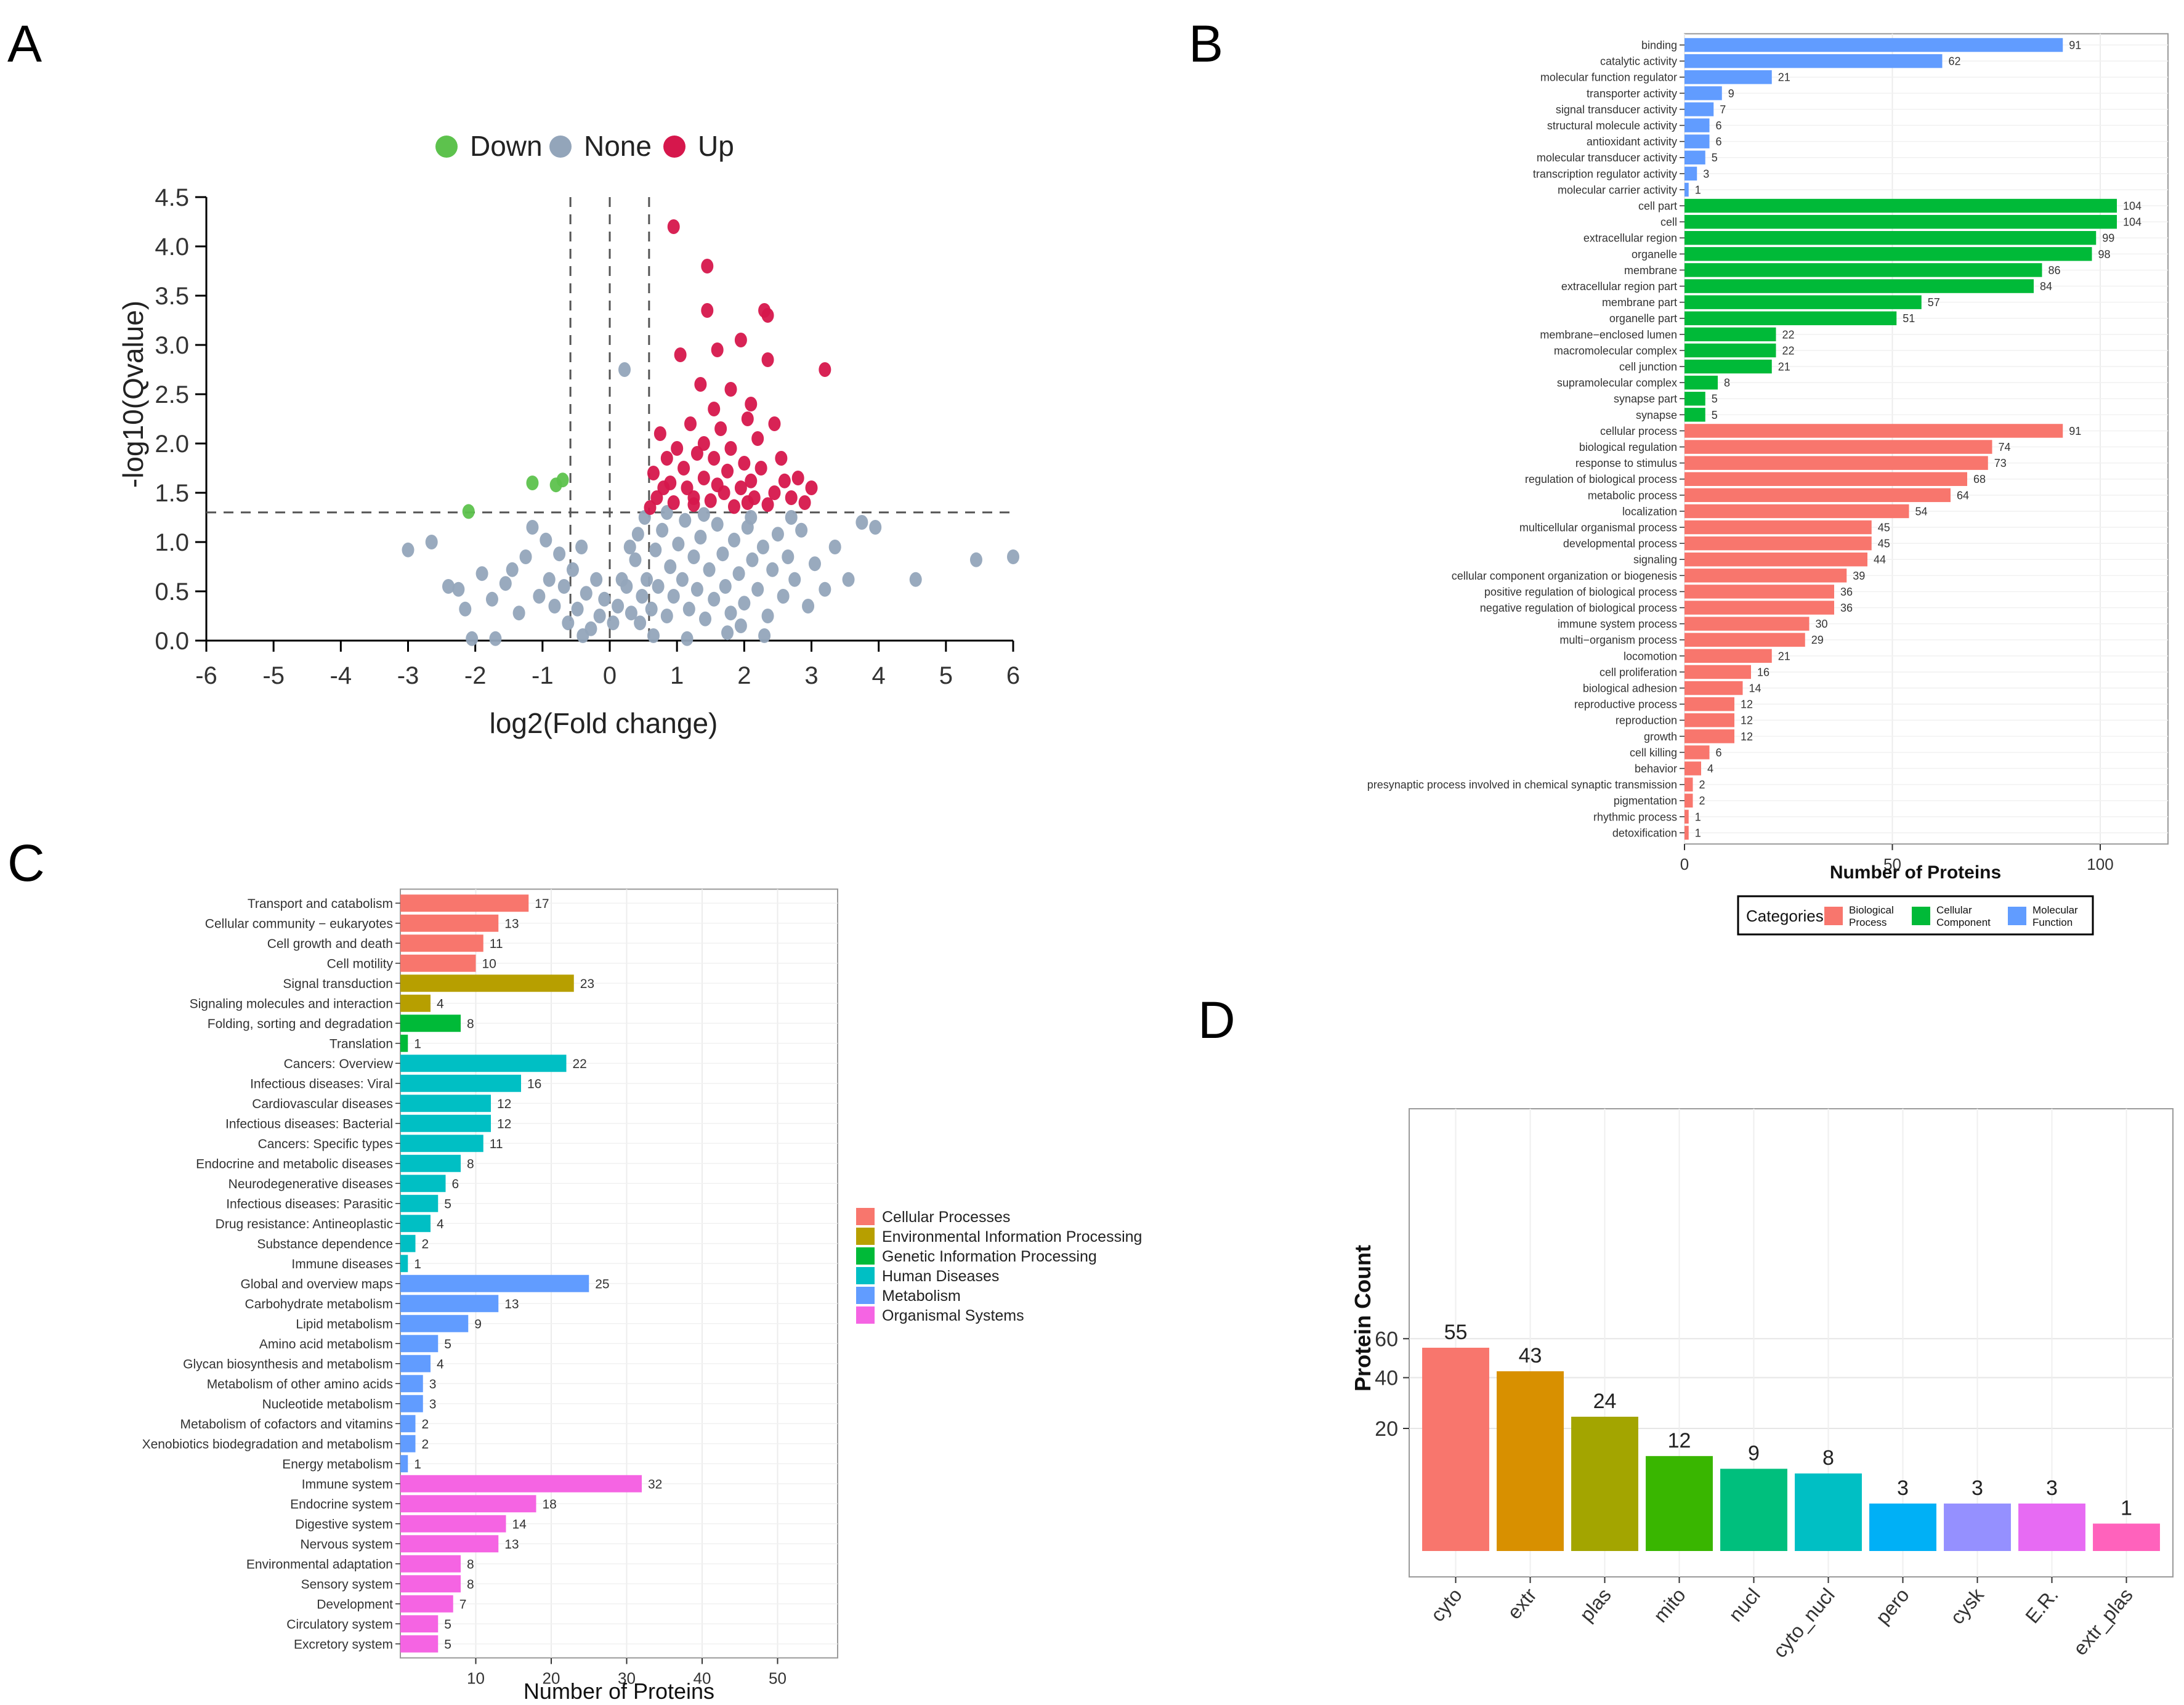  Describe the element at coordinates (1884, 528) in the screenshot. I see `bar-value-label: 45` at that location.